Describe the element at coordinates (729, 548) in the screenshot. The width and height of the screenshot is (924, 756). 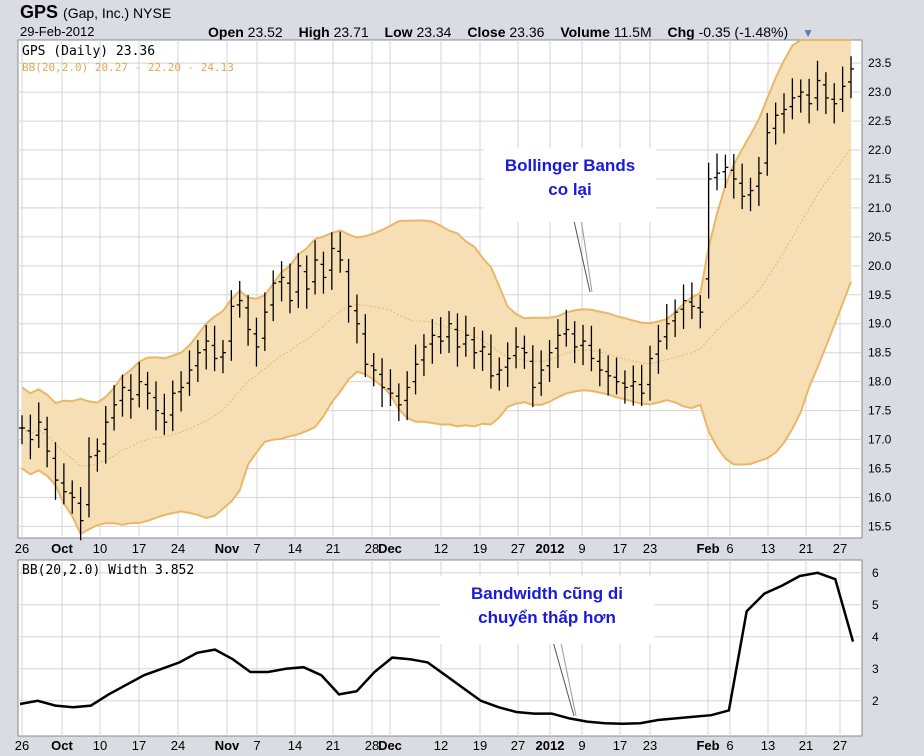
I see `x-tick-label: 6` at that location.